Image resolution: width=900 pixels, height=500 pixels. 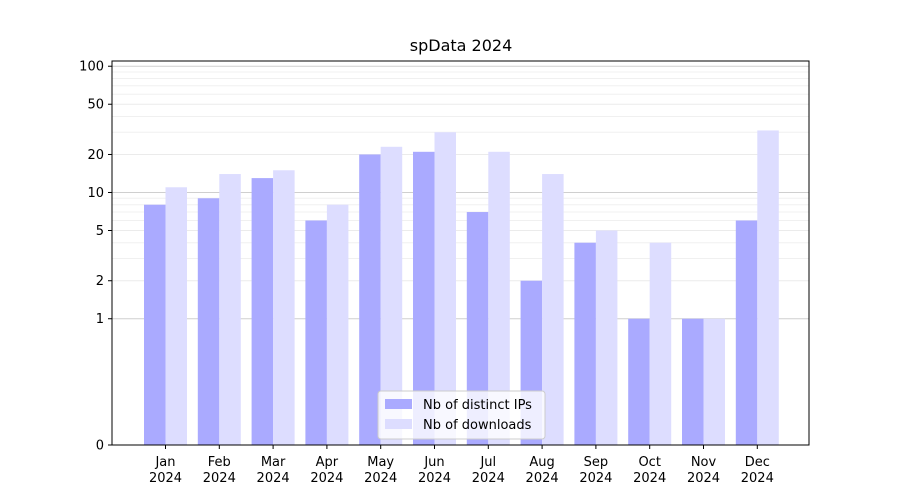 I want to click on x-tick-label: Feb 2024, so click(x=219, y=470).